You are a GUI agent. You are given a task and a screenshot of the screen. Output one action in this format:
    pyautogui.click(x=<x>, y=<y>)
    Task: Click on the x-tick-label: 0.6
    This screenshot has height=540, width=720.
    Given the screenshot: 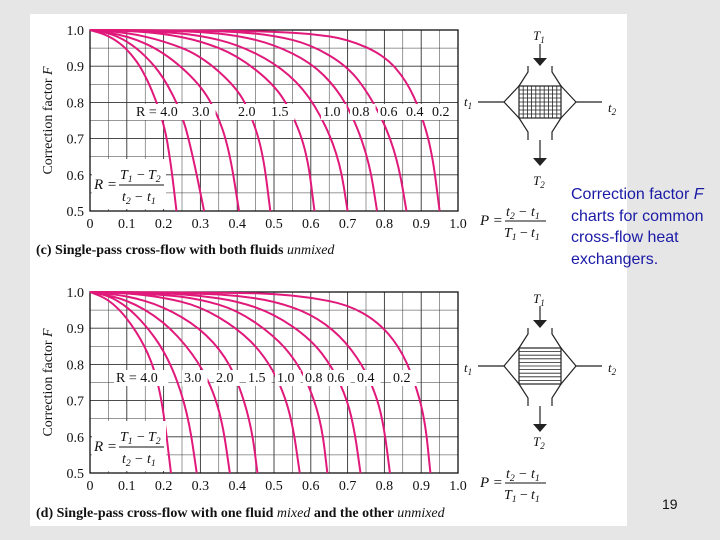 What is the action you would take?
    pyautogui.click(x=311, y=486)
    